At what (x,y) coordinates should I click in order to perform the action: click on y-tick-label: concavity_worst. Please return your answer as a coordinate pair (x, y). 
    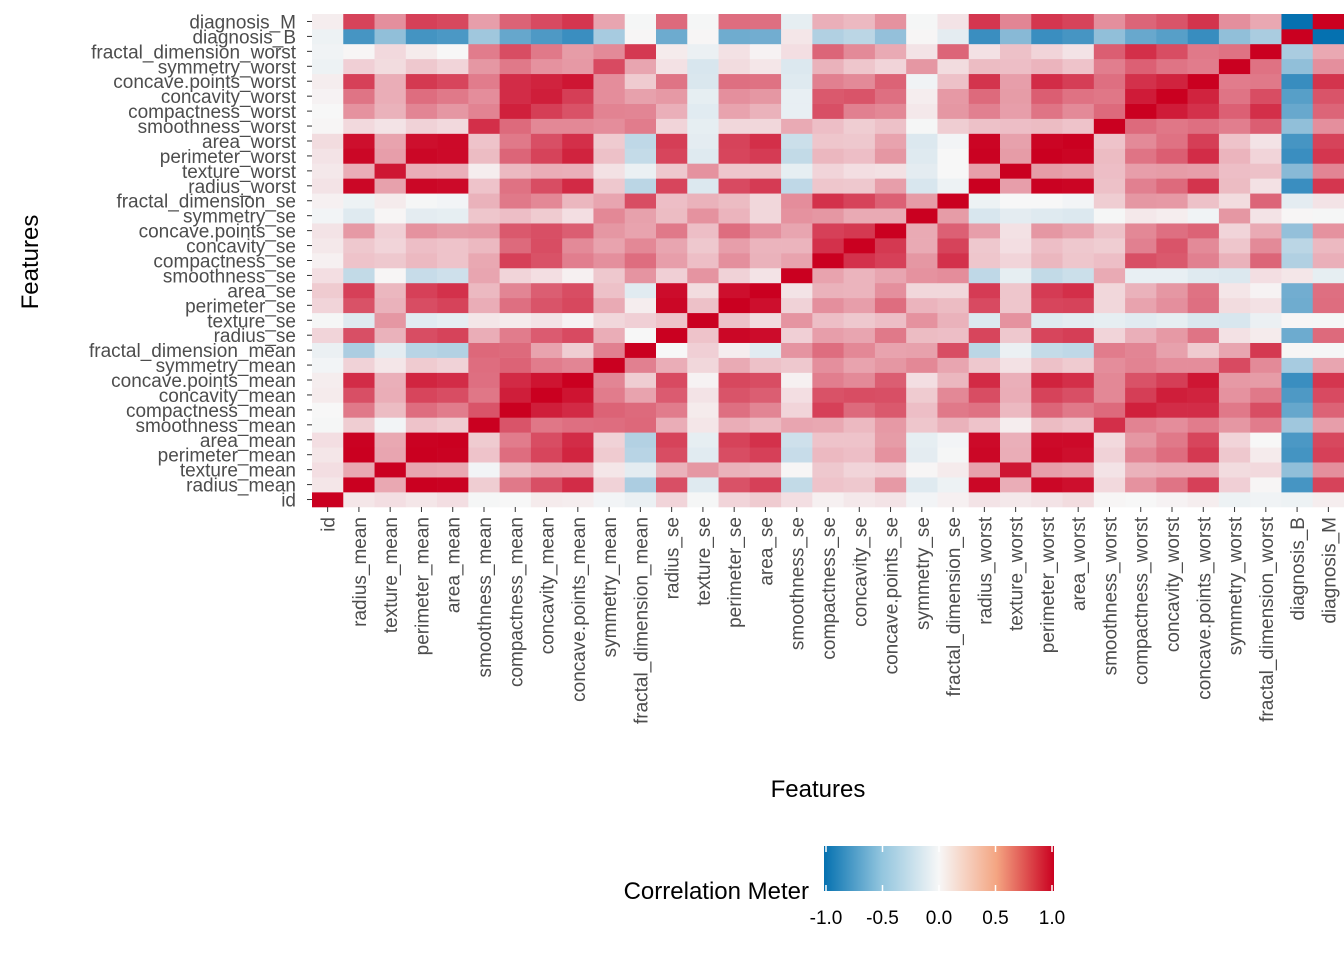
    Looking at the image, I should click on (229, 97).